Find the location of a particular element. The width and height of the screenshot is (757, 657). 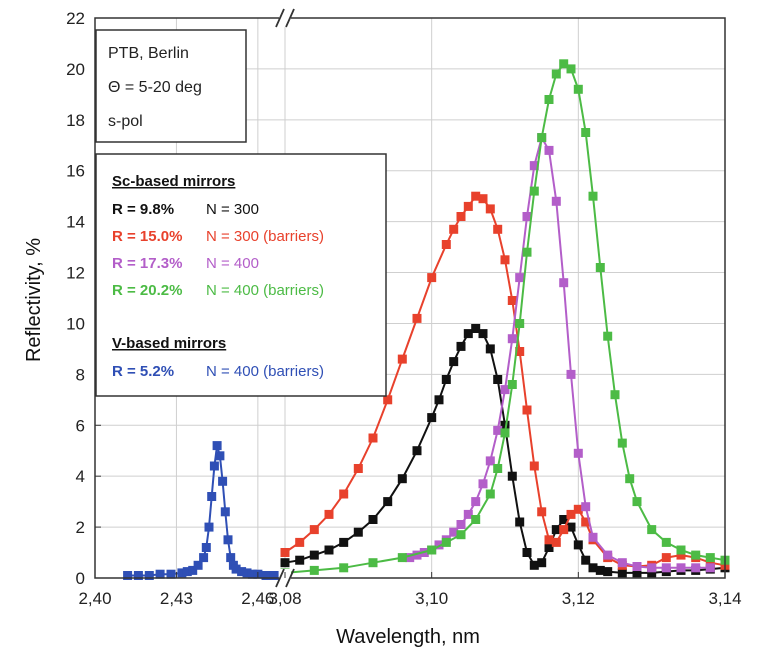

y-tick-label: 10 is located at coordinates (75, 323).